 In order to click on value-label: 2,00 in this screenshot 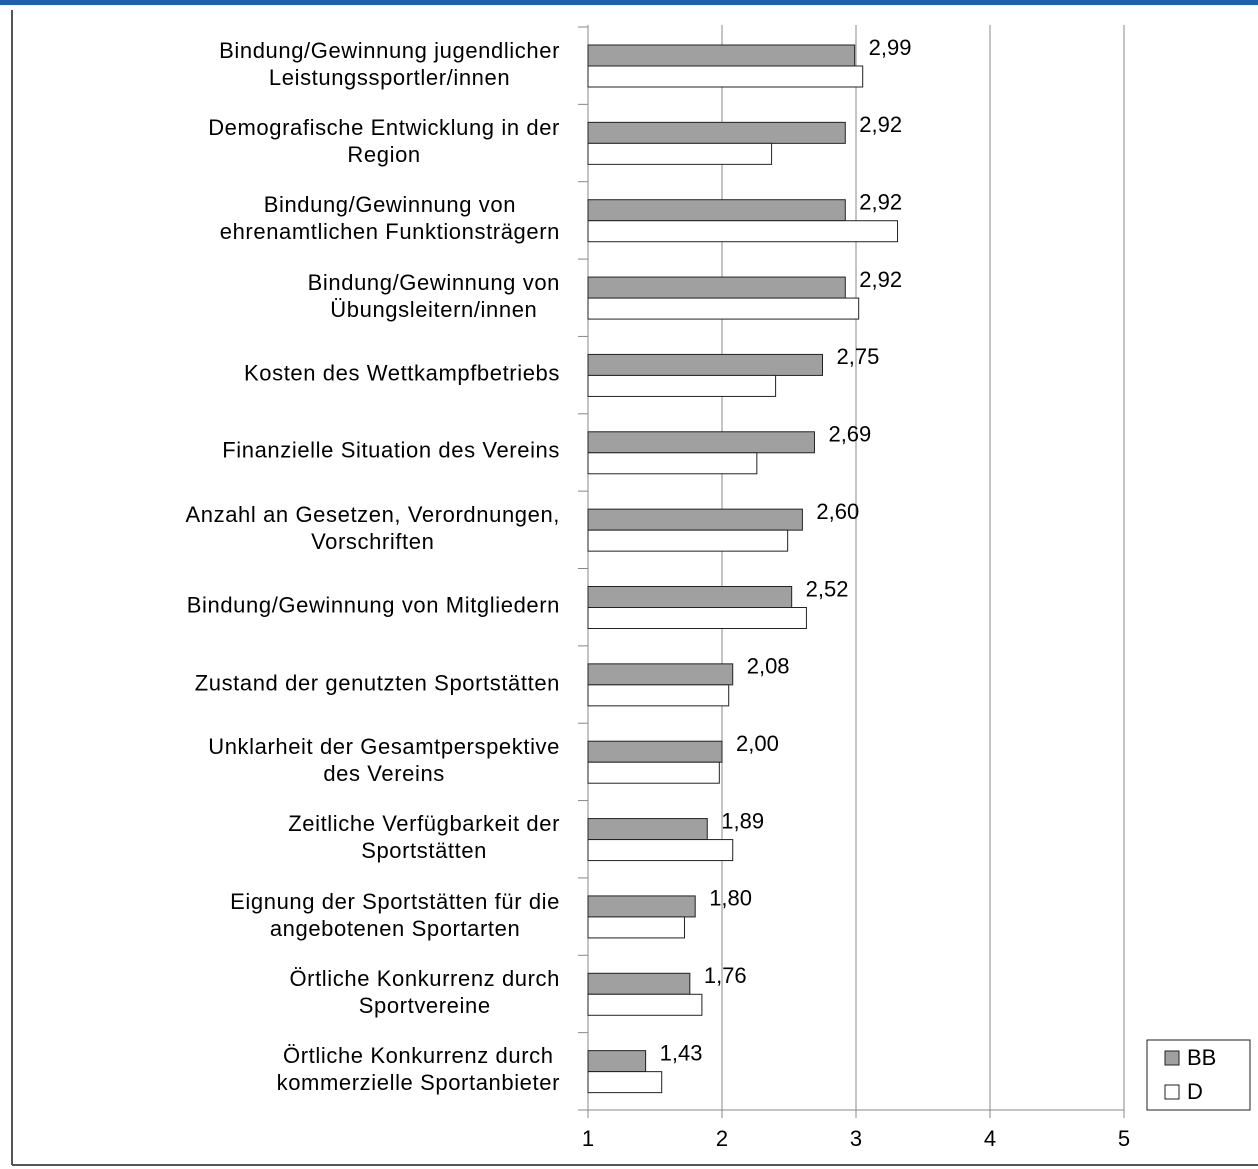, I will do `click(757, 743)`.